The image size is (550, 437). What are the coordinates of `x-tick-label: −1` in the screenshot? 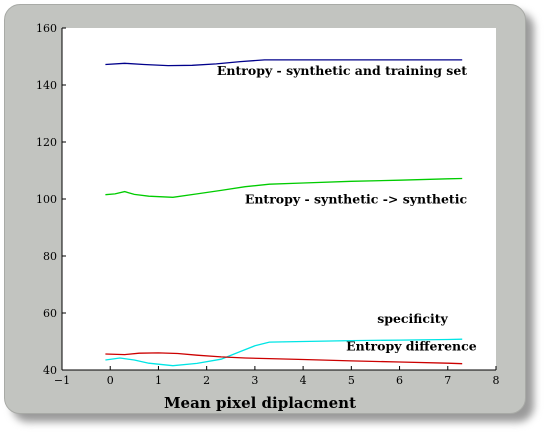 It's located at (62, 380).